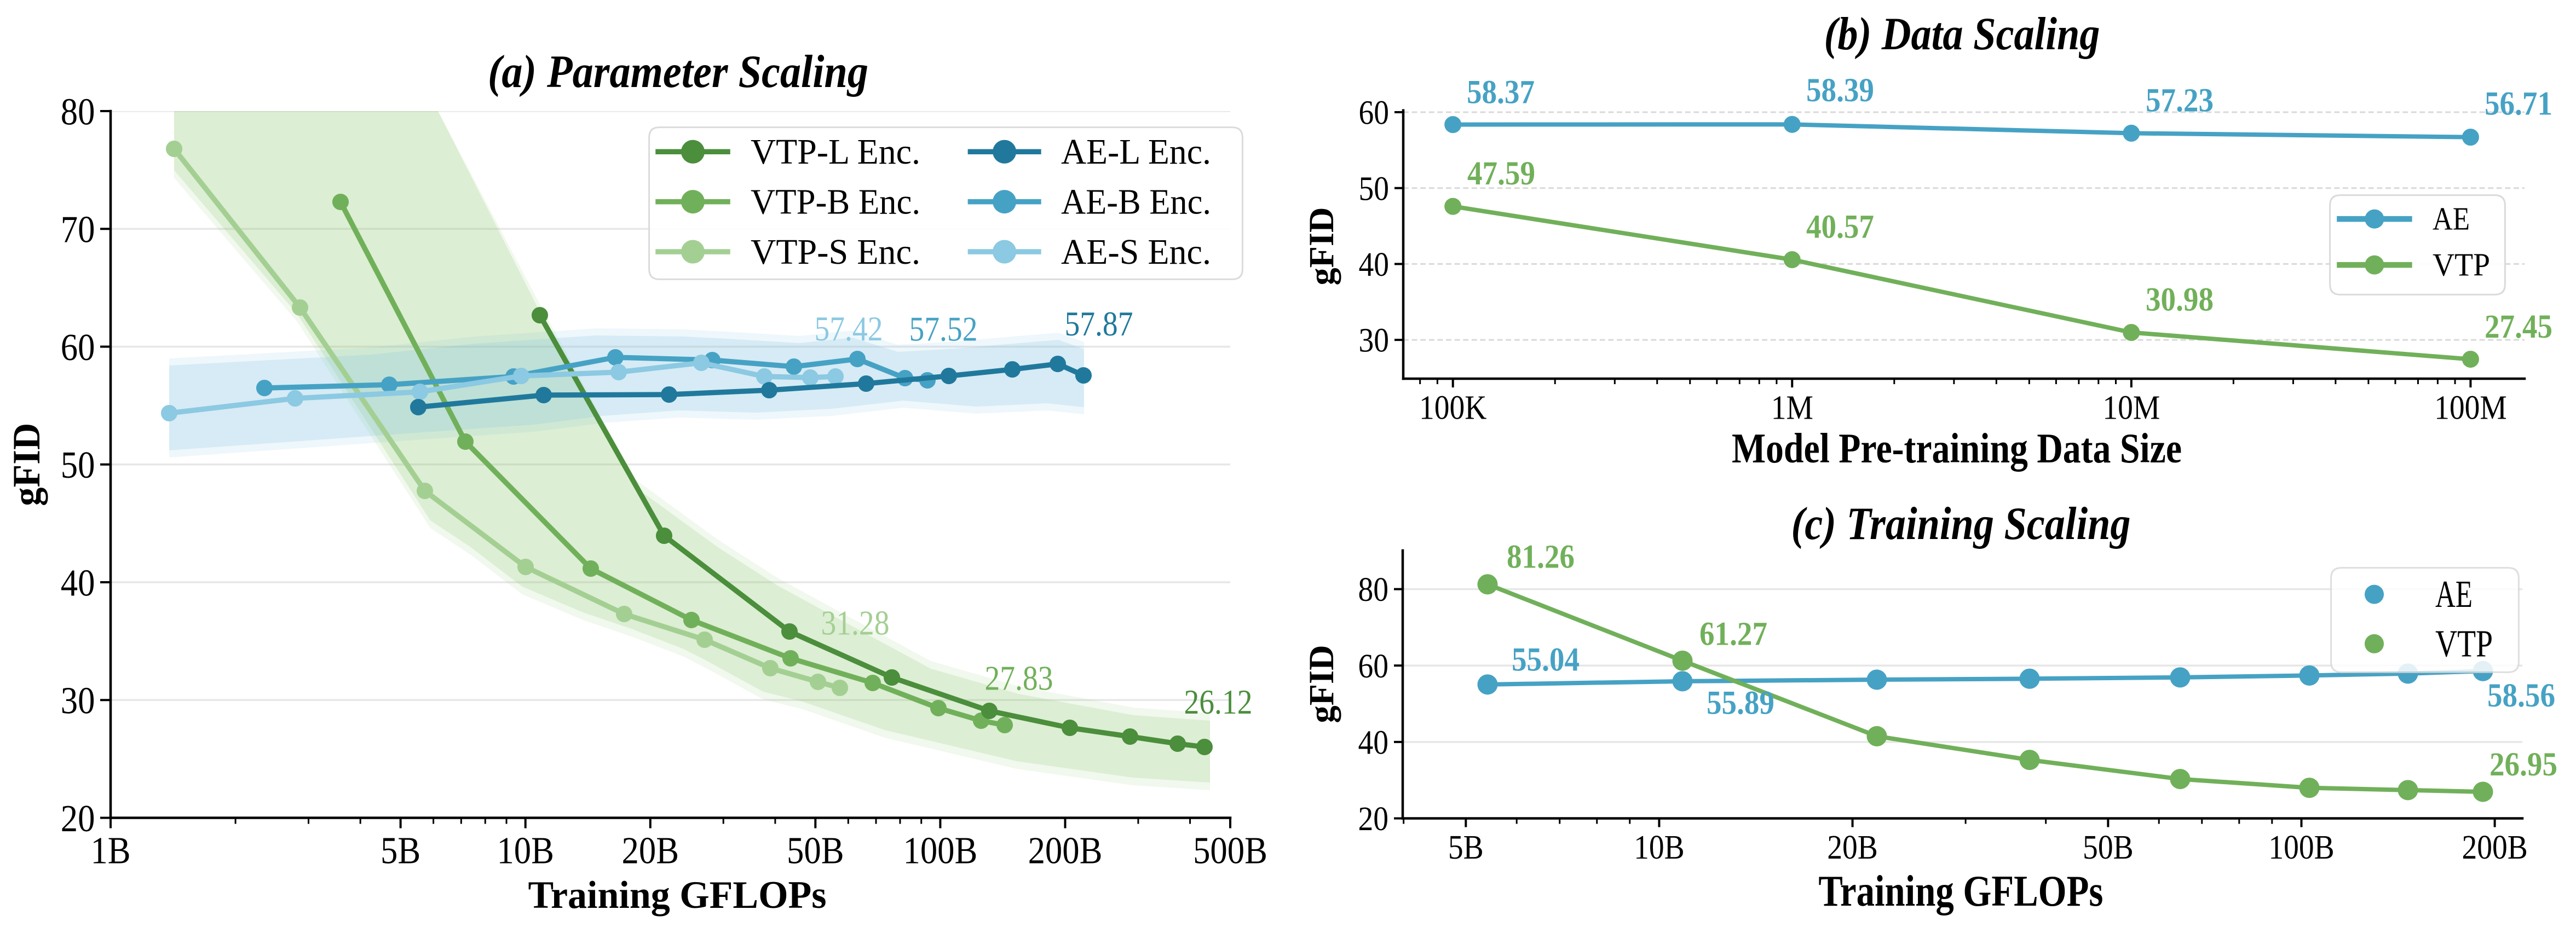  Describe the element at coordinates (678, 71) in the screenshot. I see `svg-text: (a) Parameter Scaling` at that location.